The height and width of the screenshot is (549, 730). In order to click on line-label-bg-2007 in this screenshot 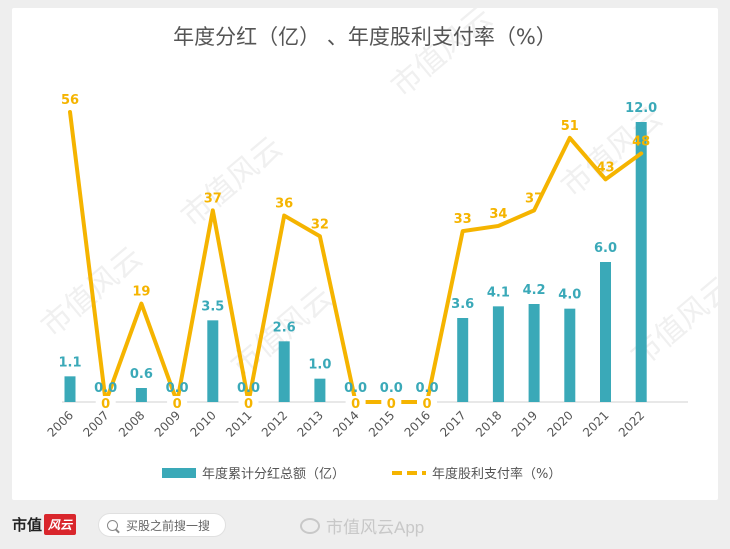, I will do `click(105, 403)`.